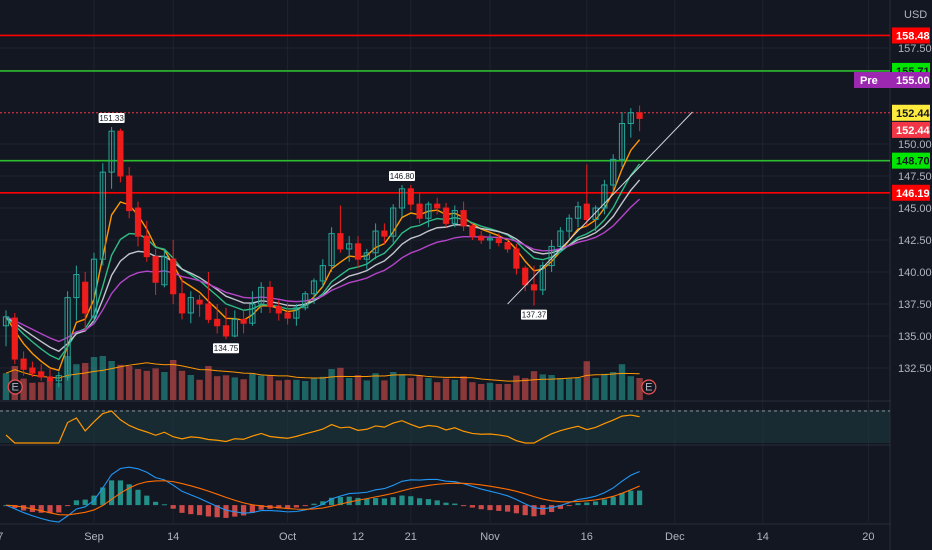  I want to click on rsi-line, so click(322, 427).